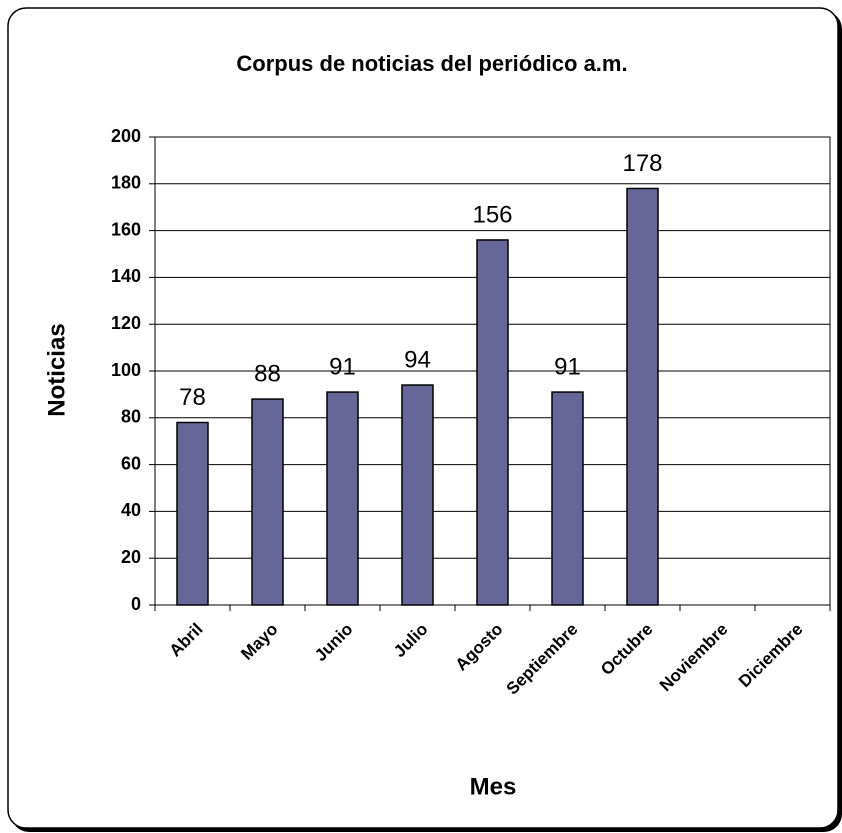 The image size is (842, 833). I want to click on chart-title: Corpus de noticias del periódico a.m., so click(431, 63).